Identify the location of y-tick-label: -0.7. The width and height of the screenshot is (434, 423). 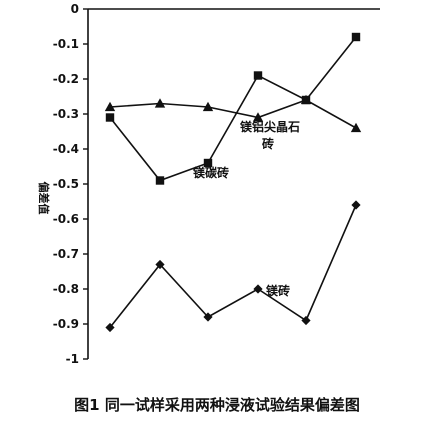
(66, 254).